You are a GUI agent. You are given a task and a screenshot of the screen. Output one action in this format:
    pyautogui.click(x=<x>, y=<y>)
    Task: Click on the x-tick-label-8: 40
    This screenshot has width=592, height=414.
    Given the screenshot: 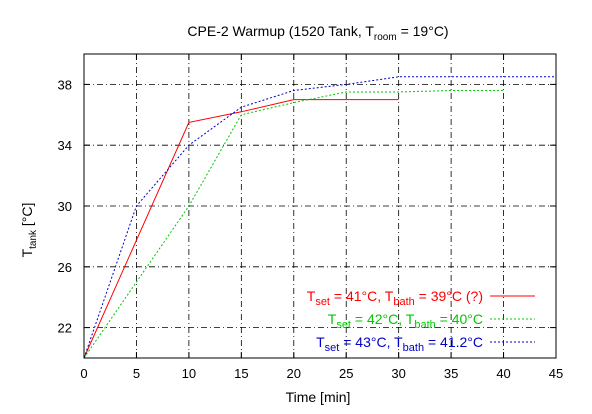 What is the action you would take?
    pyautogui.click(x=503, y=373)
    